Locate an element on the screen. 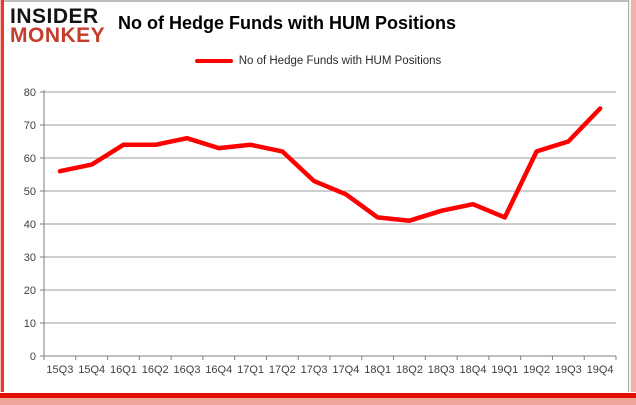  x-axis-label: 17Q4 is located at coordinates (345, 370).